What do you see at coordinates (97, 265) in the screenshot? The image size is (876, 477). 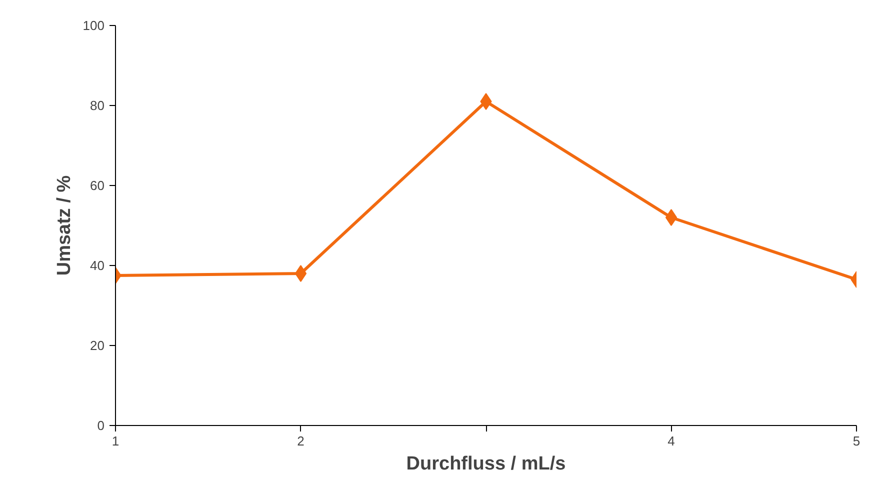 I see `y-tick-label: 40` at bounding box center [97, 265].